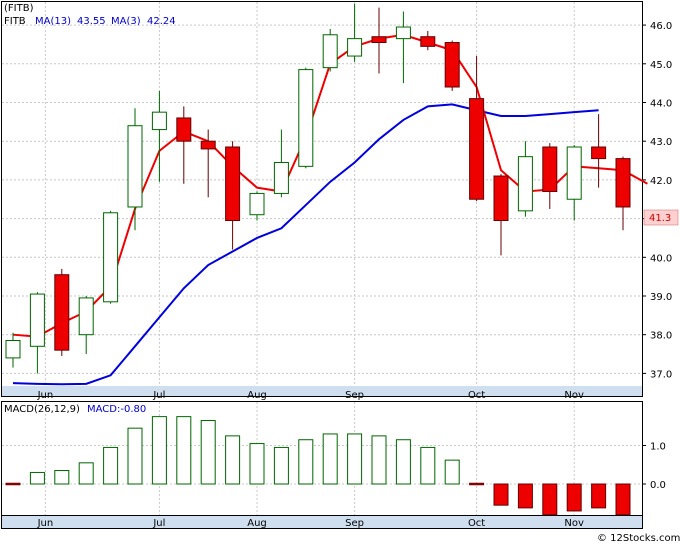  What do you see at coordinates (574, 523) in the screenshot?
I see `macd-x-label: Nov` at bounding box center [574, 523].